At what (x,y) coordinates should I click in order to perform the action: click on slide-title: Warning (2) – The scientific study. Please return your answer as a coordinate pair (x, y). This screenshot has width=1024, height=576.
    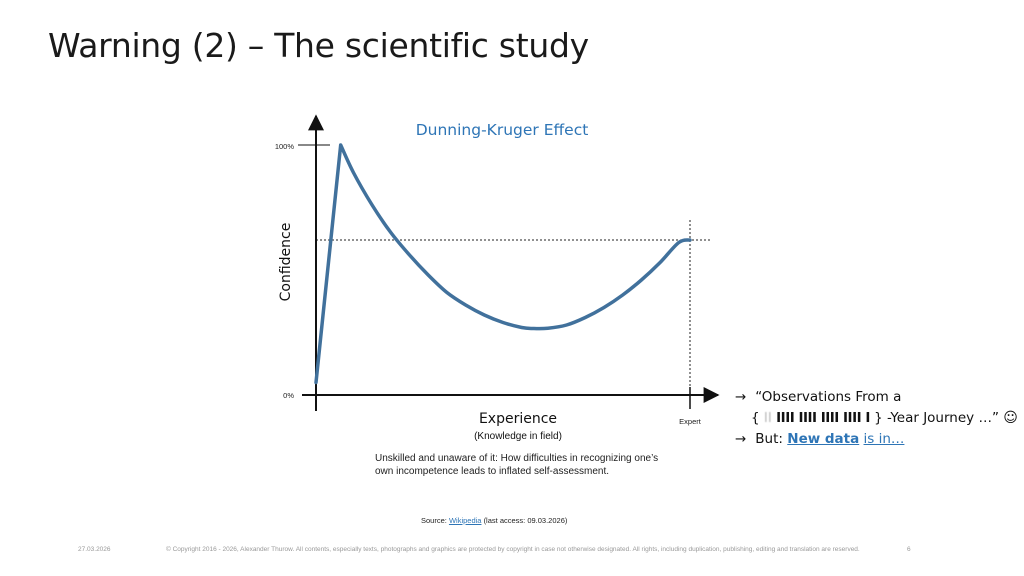
    Looking at the image, I should click on (318, 45).